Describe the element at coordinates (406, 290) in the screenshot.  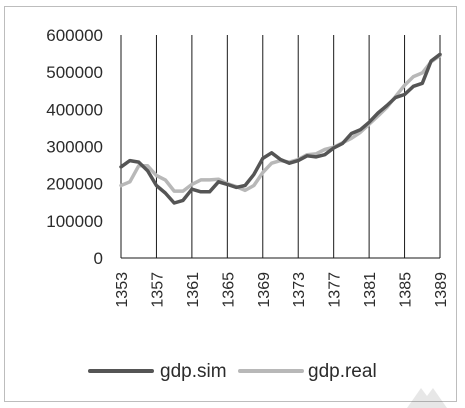
I see `x-tick-label: 1385` at that location.